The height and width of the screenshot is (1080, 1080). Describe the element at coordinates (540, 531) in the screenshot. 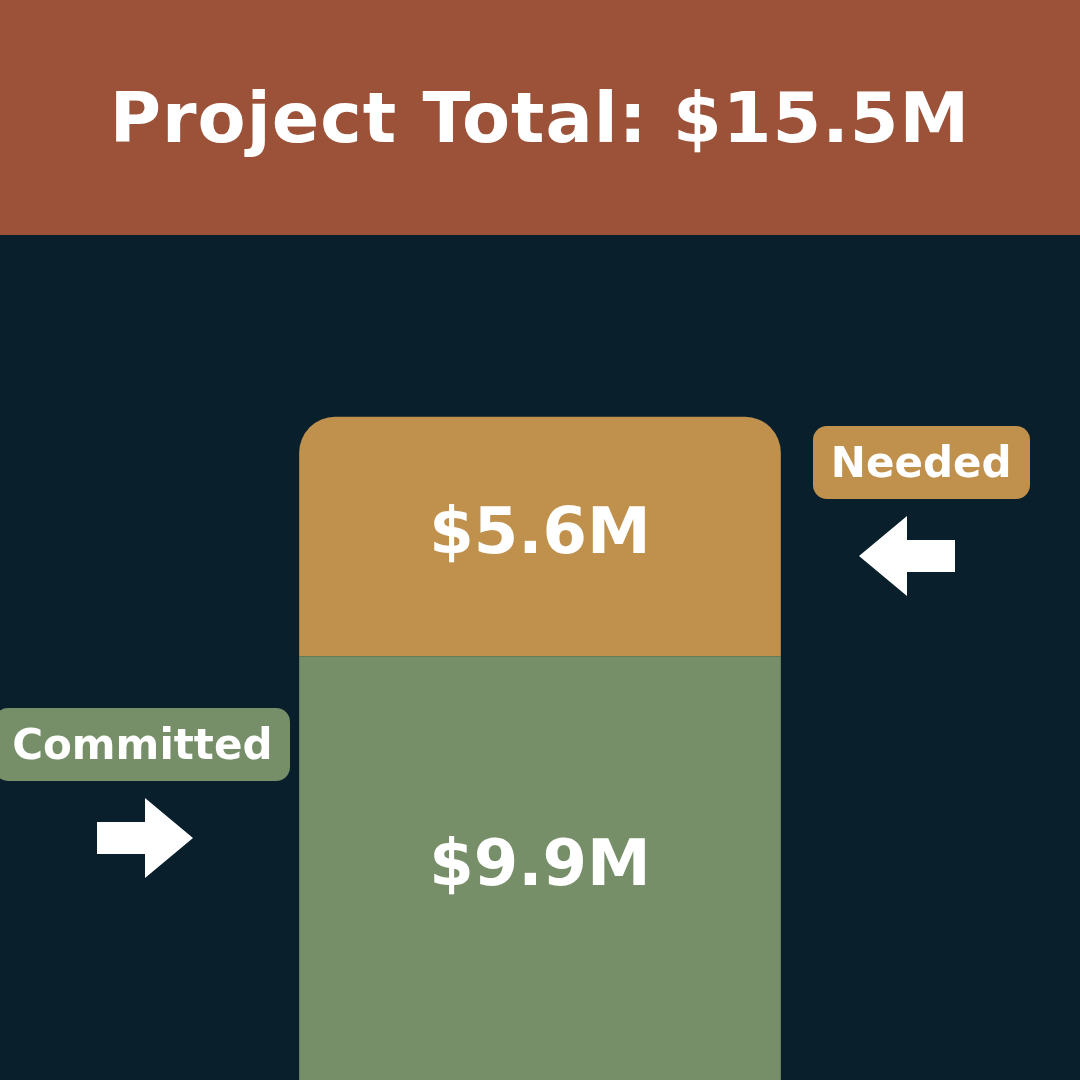

I see `data-label: $5.6M` at that location.